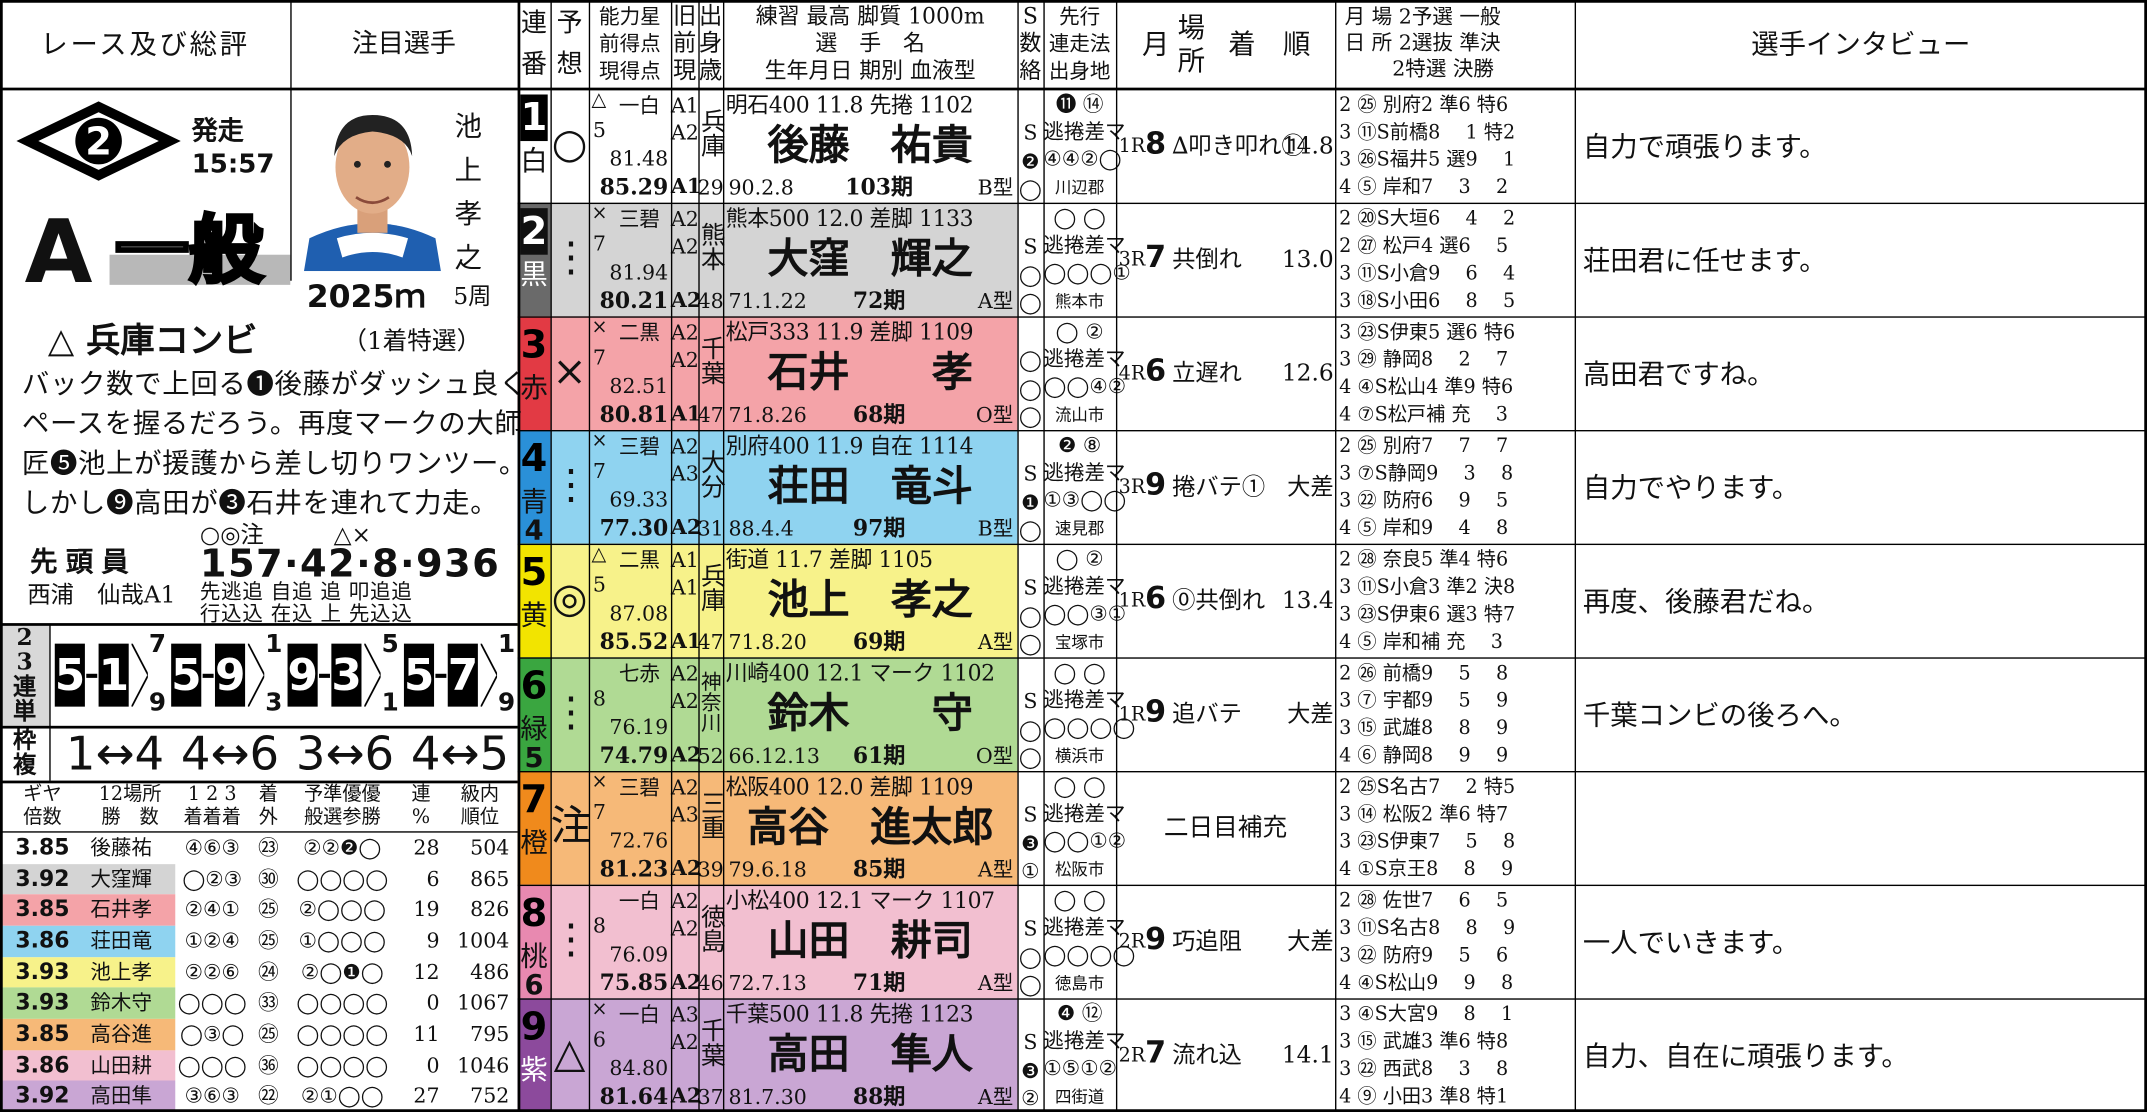 Image resolution: width=2147 pixels, height=1112 pixels. What do you see at coordinates (534, 1026) in the screenshot?
I see `rider-number: 9` at bounding box center [534, 1026].